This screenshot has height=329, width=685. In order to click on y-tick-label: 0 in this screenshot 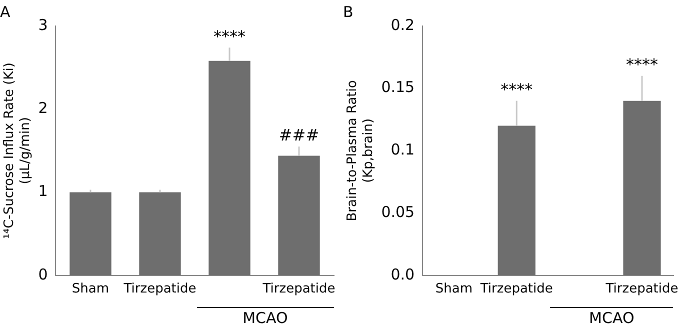, I will do `click(43, 274)`.